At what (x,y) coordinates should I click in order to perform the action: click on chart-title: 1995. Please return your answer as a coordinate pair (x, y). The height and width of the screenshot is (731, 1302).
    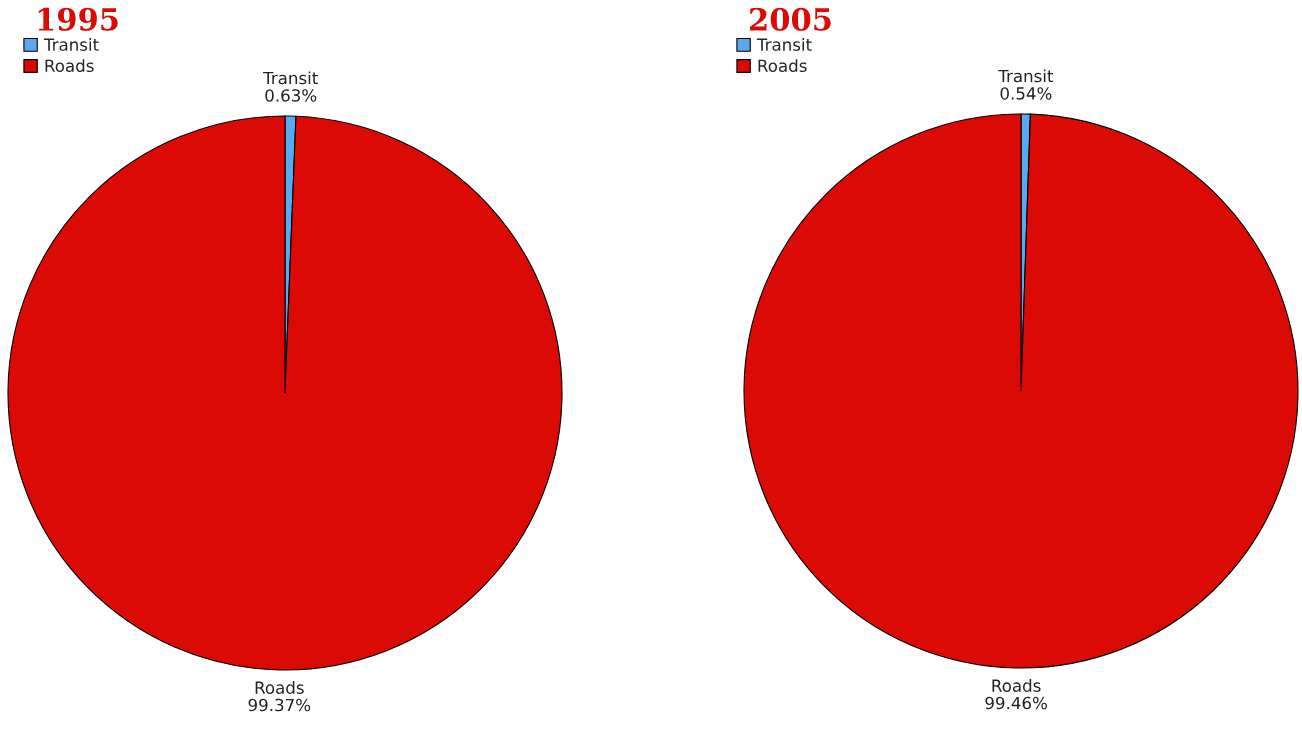
    Looking at the image, I should click on (78, 19).